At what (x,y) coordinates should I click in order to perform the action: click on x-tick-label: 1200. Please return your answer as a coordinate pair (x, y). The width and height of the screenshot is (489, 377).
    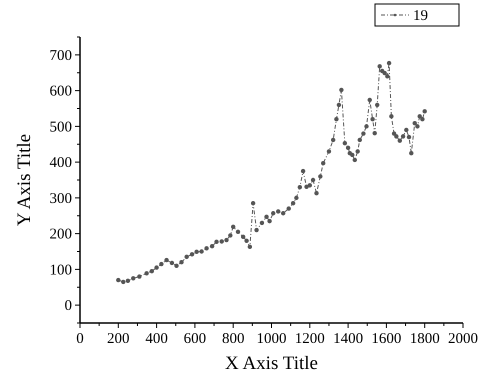
    Looking at the image, I should click on (309, 339).